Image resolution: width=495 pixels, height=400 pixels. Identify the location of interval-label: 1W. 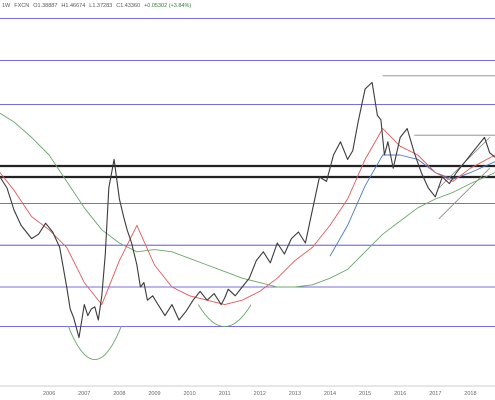
(6, 6).